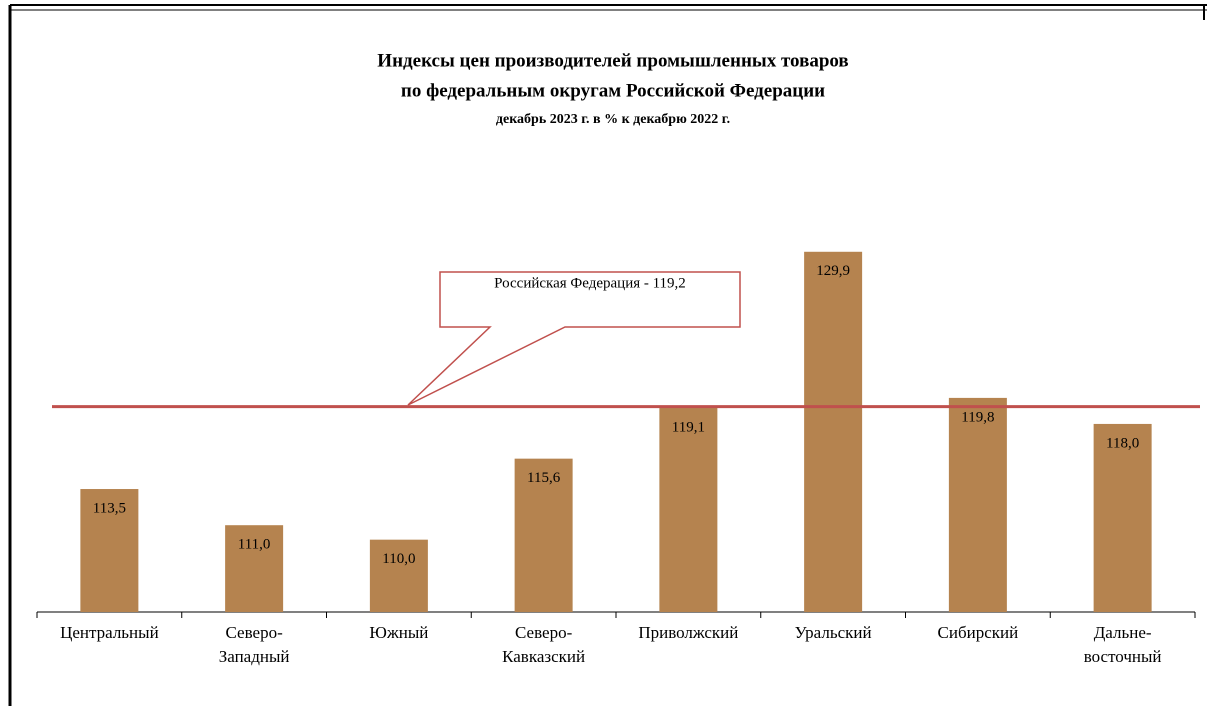 The height and width of the screenshot is (706, 1207). What do you see at coordinates (1122, 443) in the screenshot?
I see `value-label: 118,0` at bounding box center [1122, 443].